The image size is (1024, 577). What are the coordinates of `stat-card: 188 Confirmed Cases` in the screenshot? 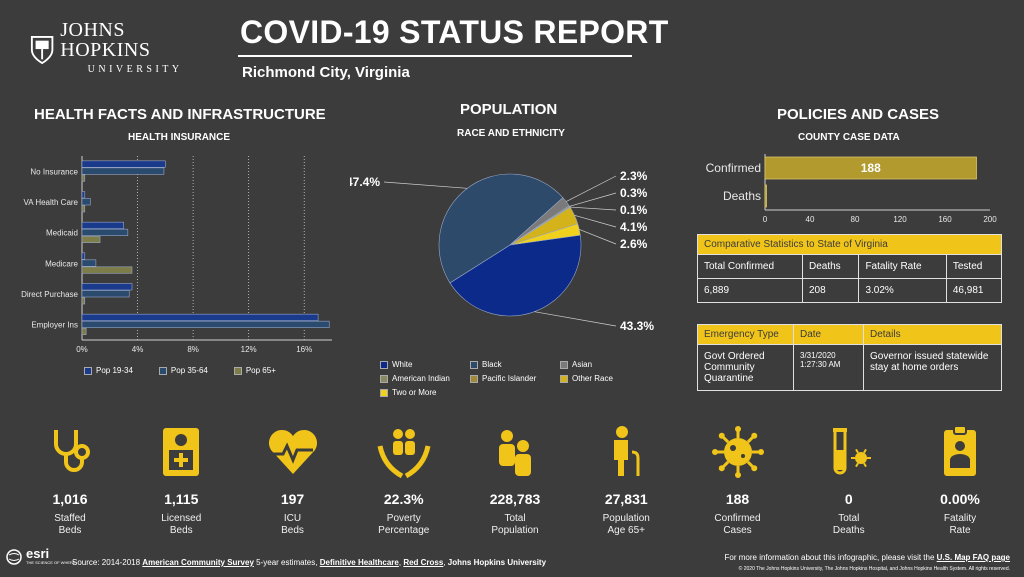 It's located at (738, 480).